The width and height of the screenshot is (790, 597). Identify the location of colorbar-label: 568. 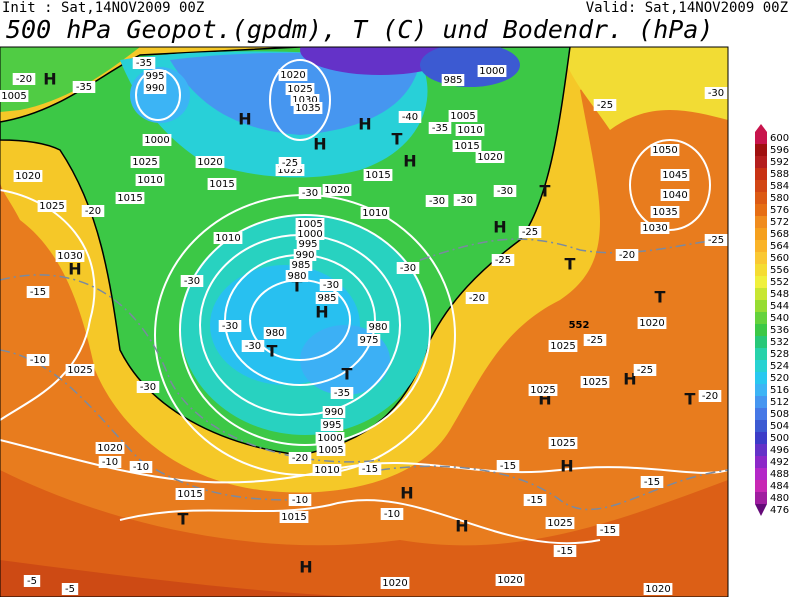
(779, 234).